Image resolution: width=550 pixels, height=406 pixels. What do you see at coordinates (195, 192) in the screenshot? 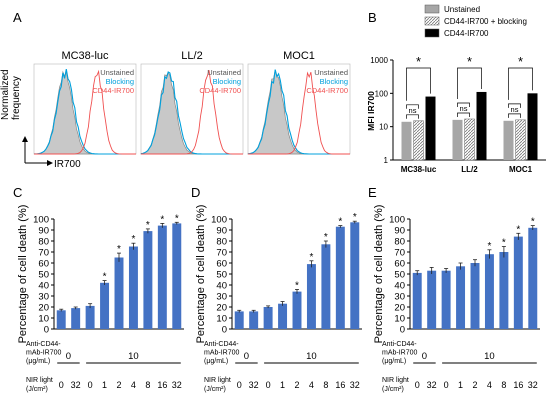
I see `panel-letter-d: D` at bounding box center [195, 192].